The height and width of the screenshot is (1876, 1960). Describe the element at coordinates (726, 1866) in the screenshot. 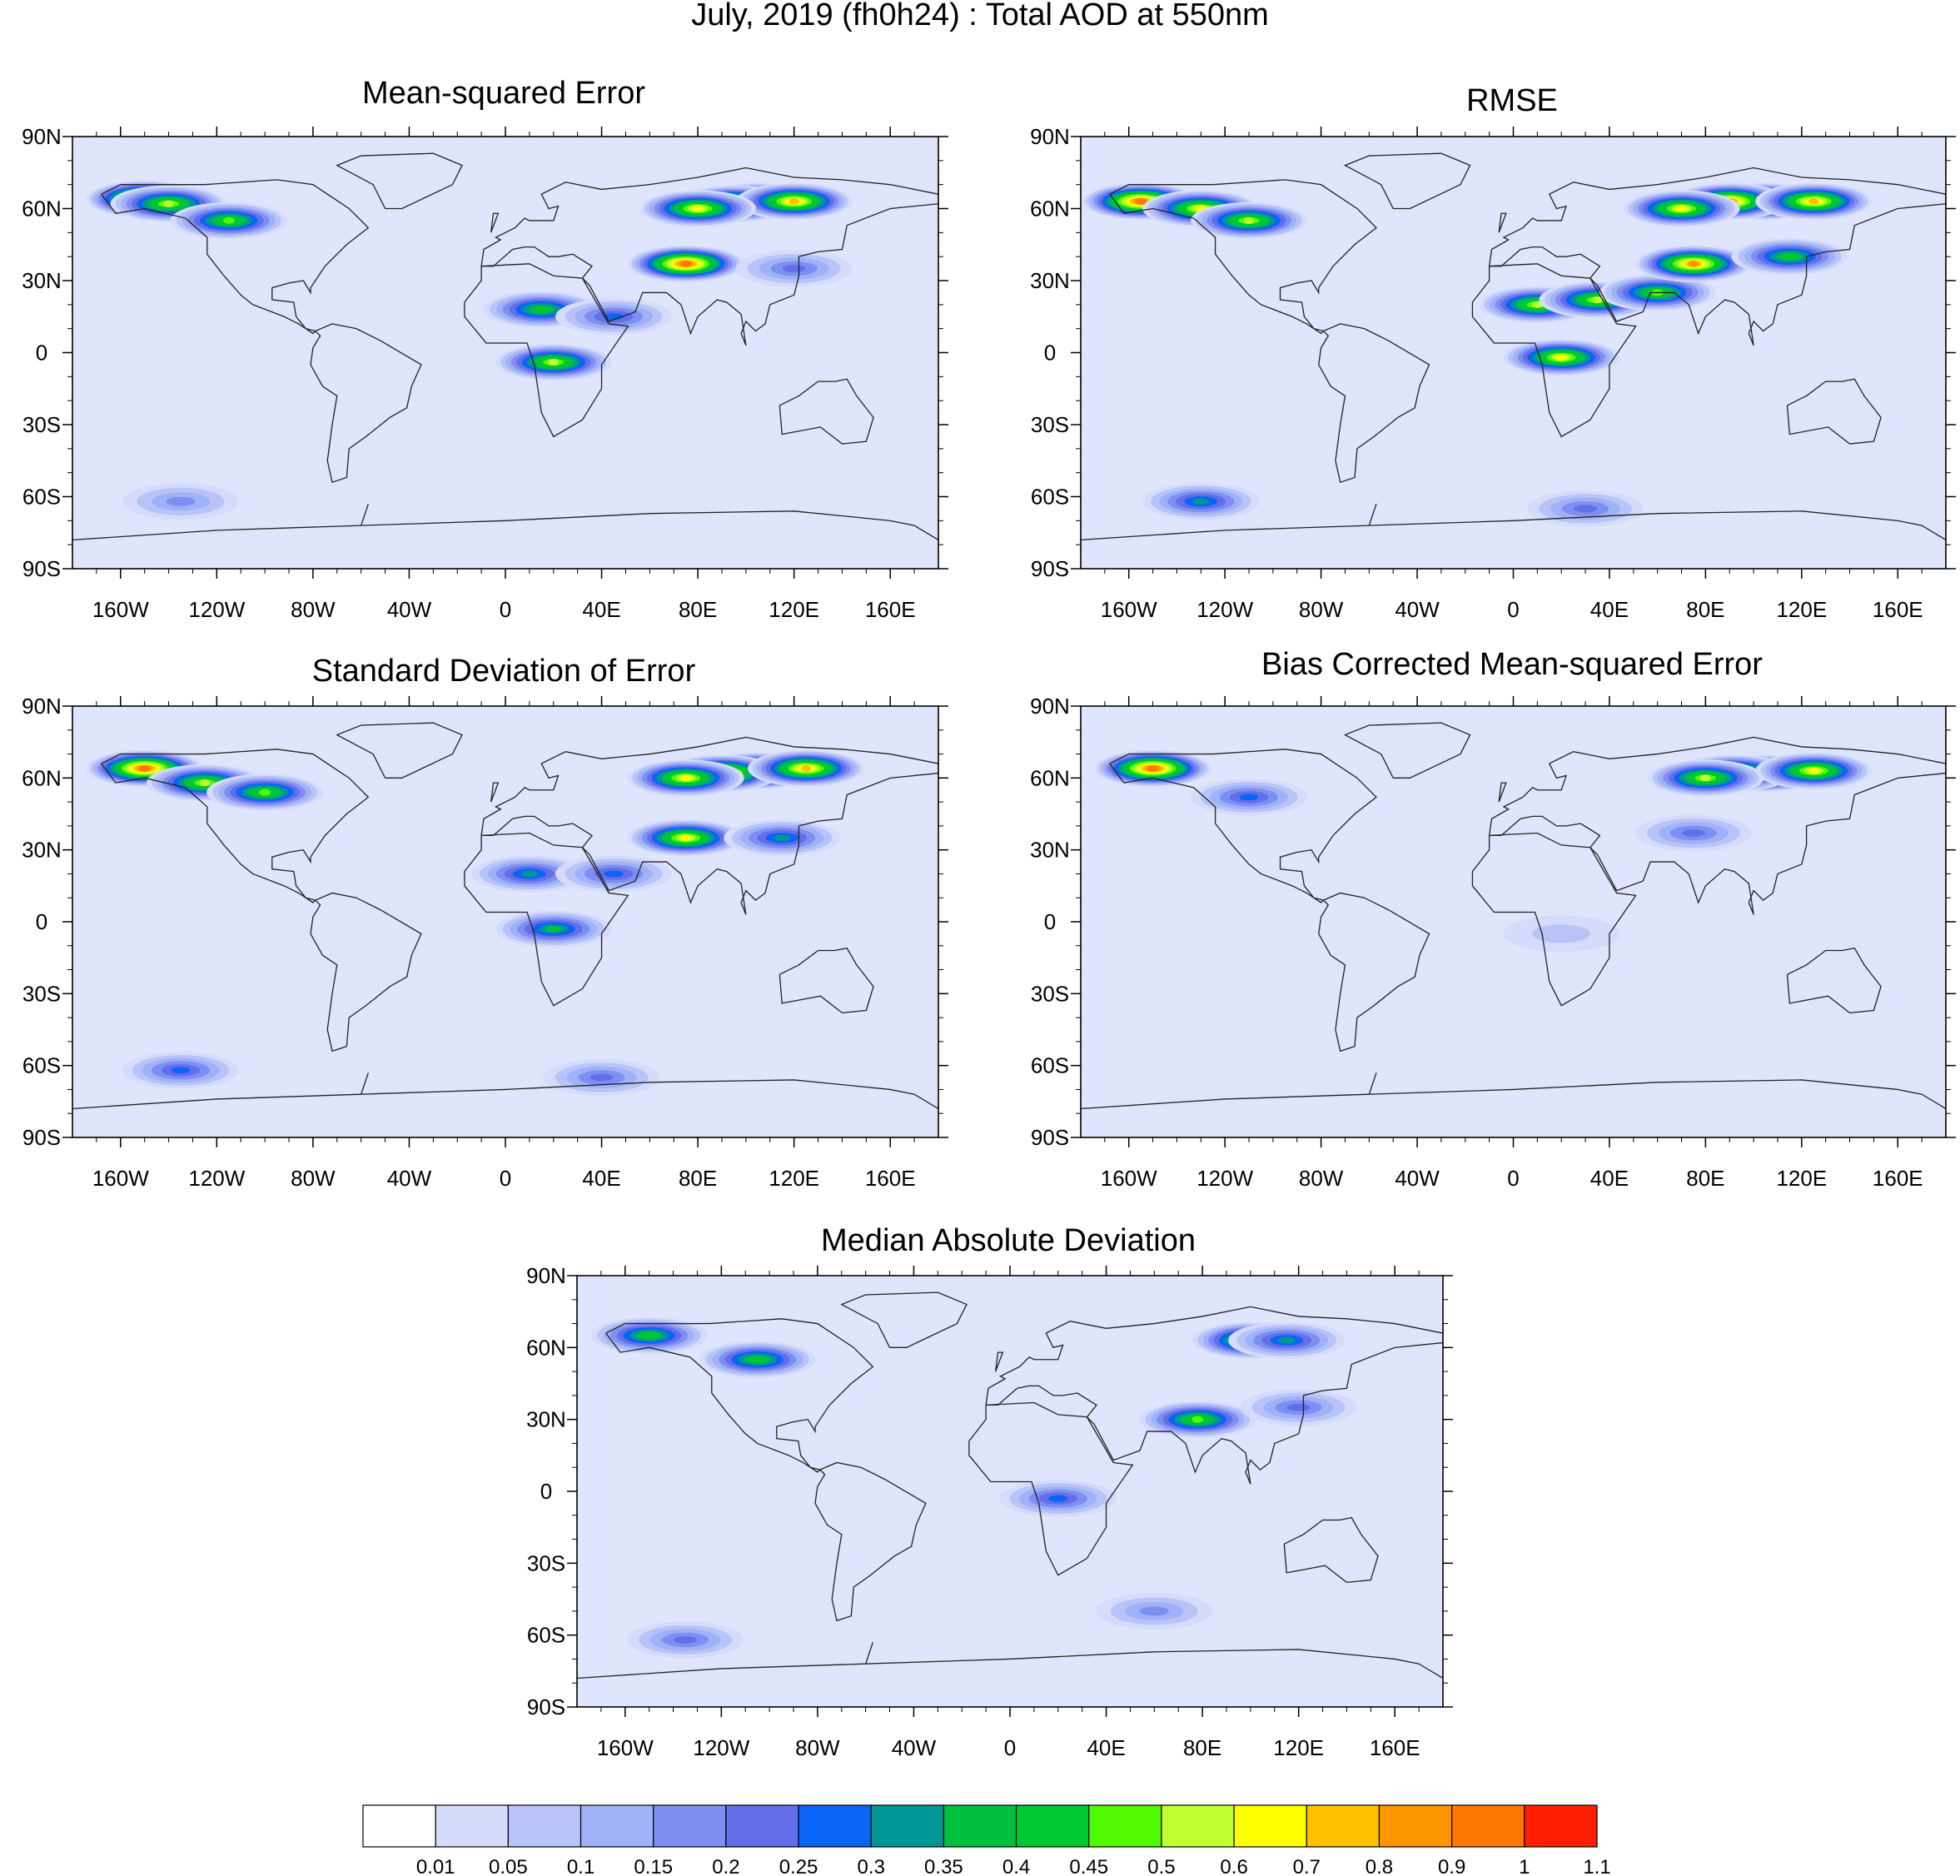

I see `colorbar-label: 0.2` at that location.